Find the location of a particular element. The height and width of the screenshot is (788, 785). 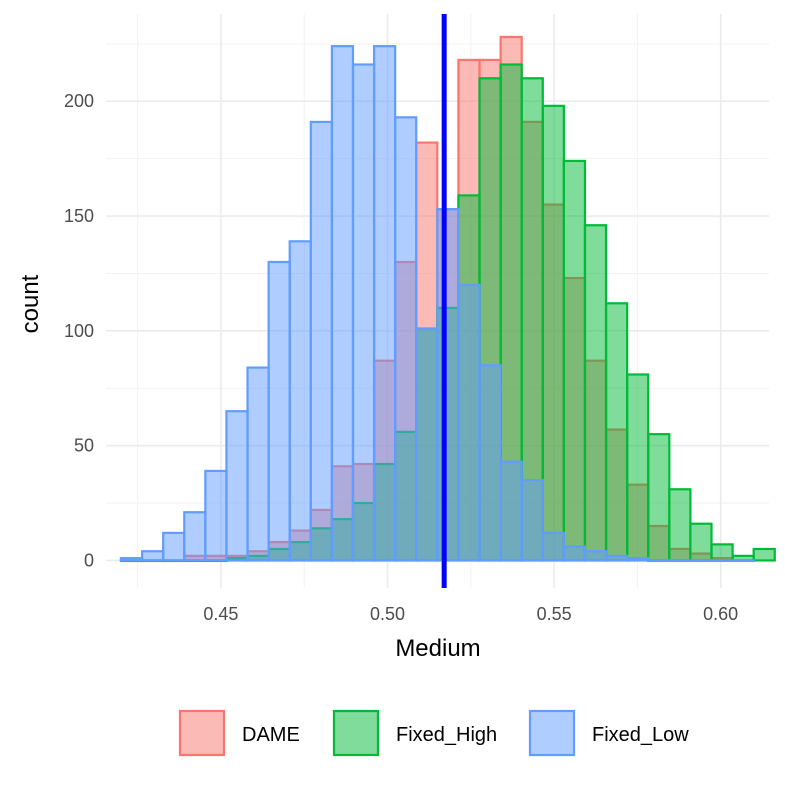

legend-label: Fixed_High is located at coordinates (446, 735).